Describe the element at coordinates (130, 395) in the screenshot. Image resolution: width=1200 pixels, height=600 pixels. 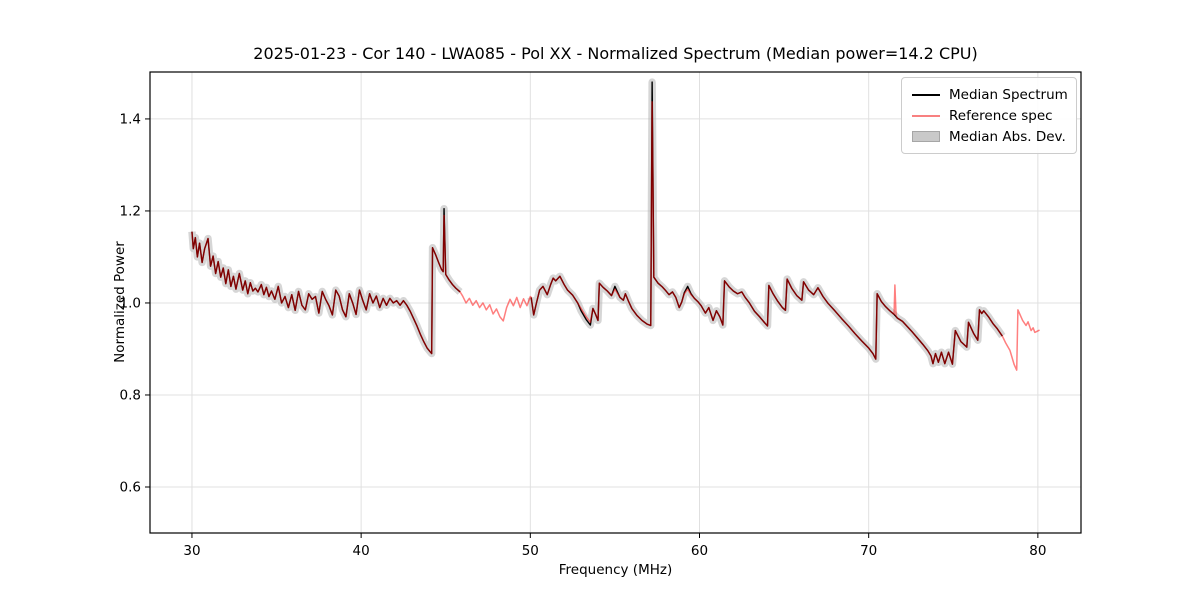
I see `y-tick-label: 0.8` at that location.